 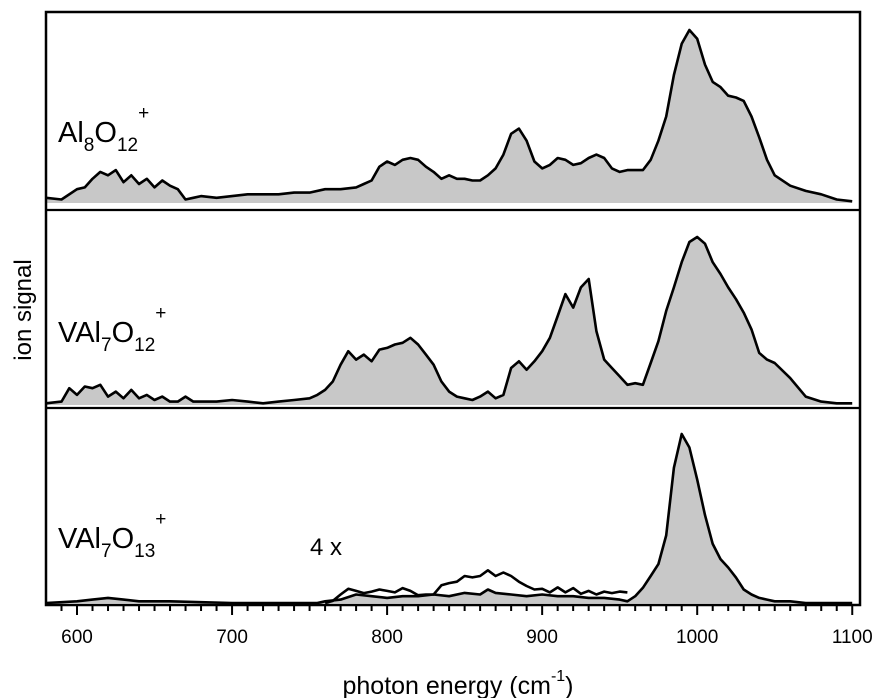 I want to click on y-axis-label: ion signal, so click(x=23, y=309).